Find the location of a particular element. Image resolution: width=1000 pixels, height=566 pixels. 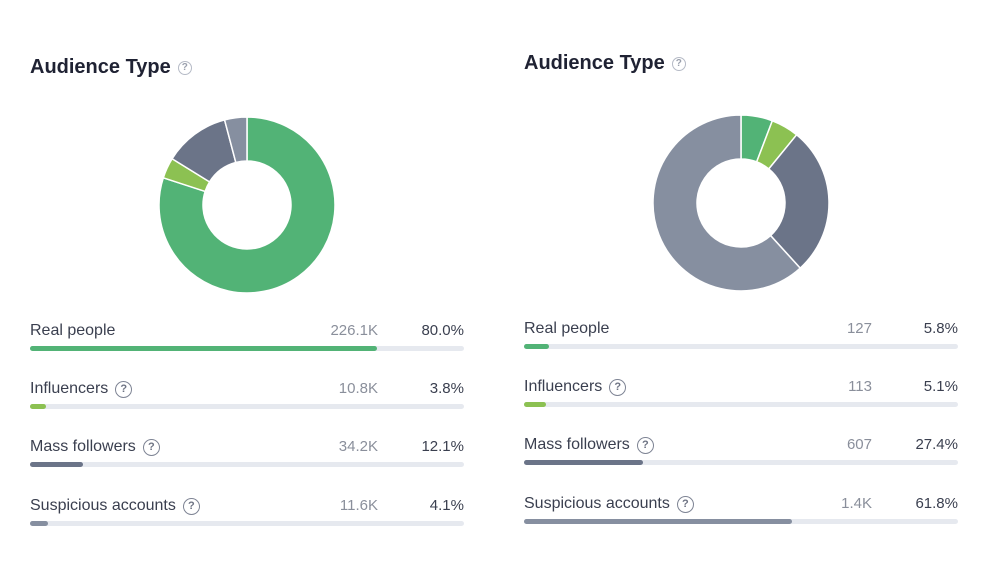

row-count: 10.8K is located at coordinates (358, 388).